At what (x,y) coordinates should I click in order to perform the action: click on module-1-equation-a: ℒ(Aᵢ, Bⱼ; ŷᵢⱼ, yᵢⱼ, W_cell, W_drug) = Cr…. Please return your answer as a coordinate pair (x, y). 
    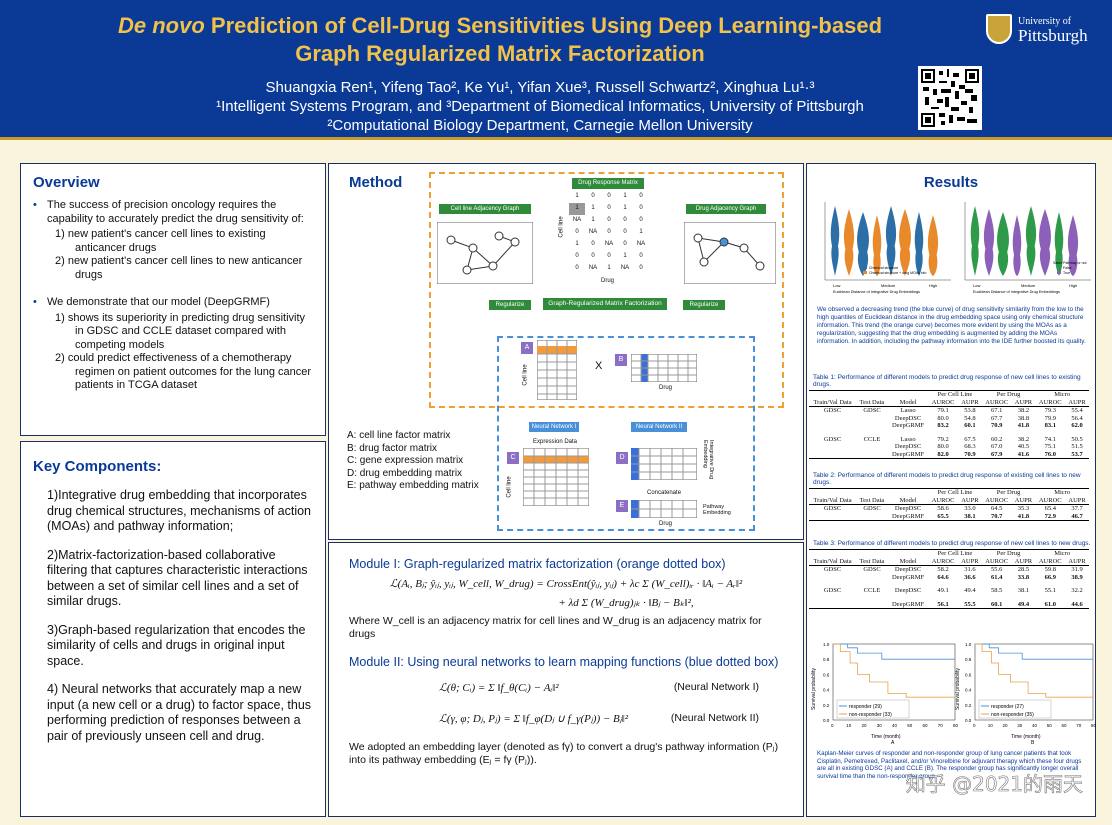
    Looking at the image, I should click on (566, 584).